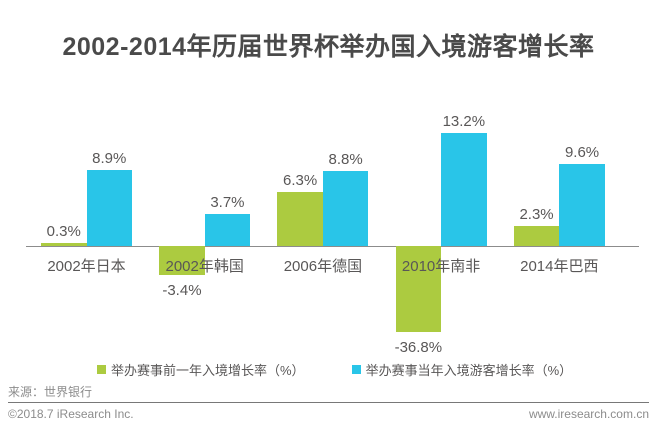  Describe the element at coordinates (204, 266) in the screenshot. I see `category-label-1: 2002年韩国` at that location.